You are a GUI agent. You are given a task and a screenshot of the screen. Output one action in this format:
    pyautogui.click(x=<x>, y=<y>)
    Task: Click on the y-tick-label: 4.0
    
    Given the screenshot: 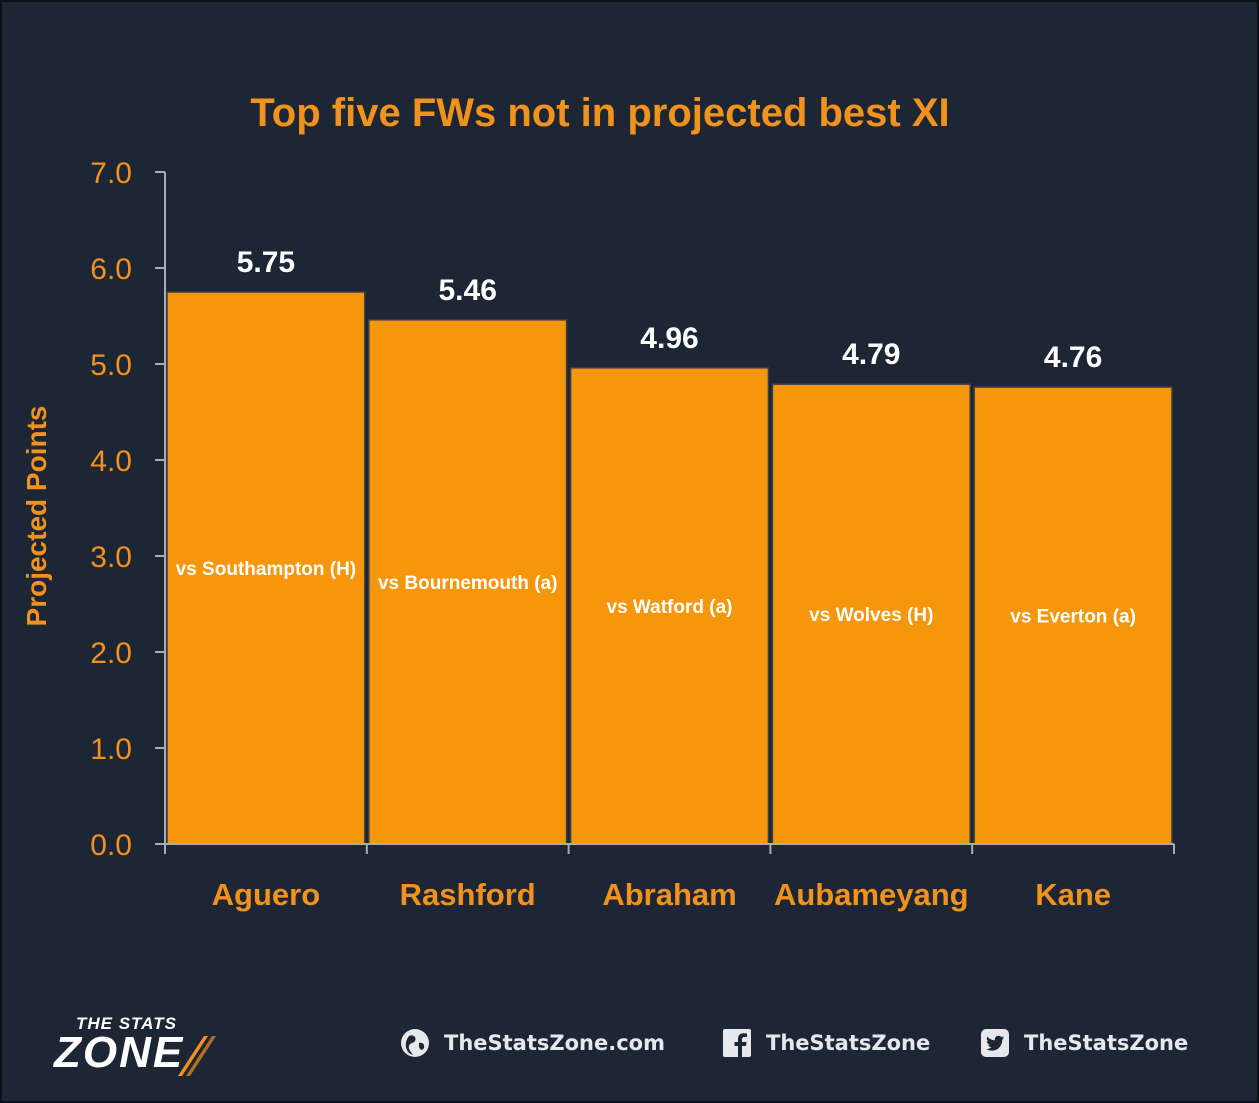 What is the action you would take?
    pyautogui.click(x=111, y=461)
    